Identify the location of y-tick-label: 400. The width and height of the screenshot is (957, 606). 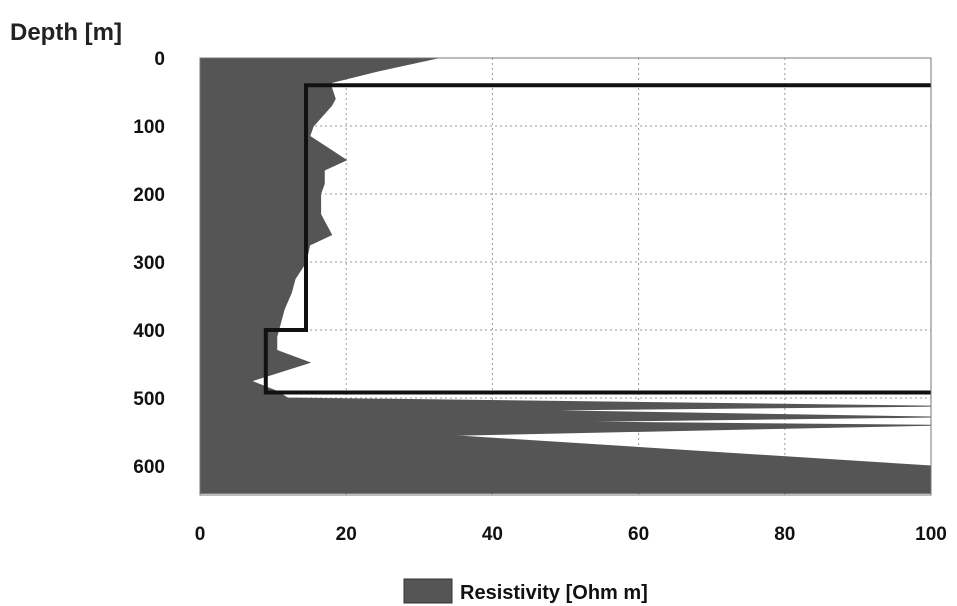
(149, 331).